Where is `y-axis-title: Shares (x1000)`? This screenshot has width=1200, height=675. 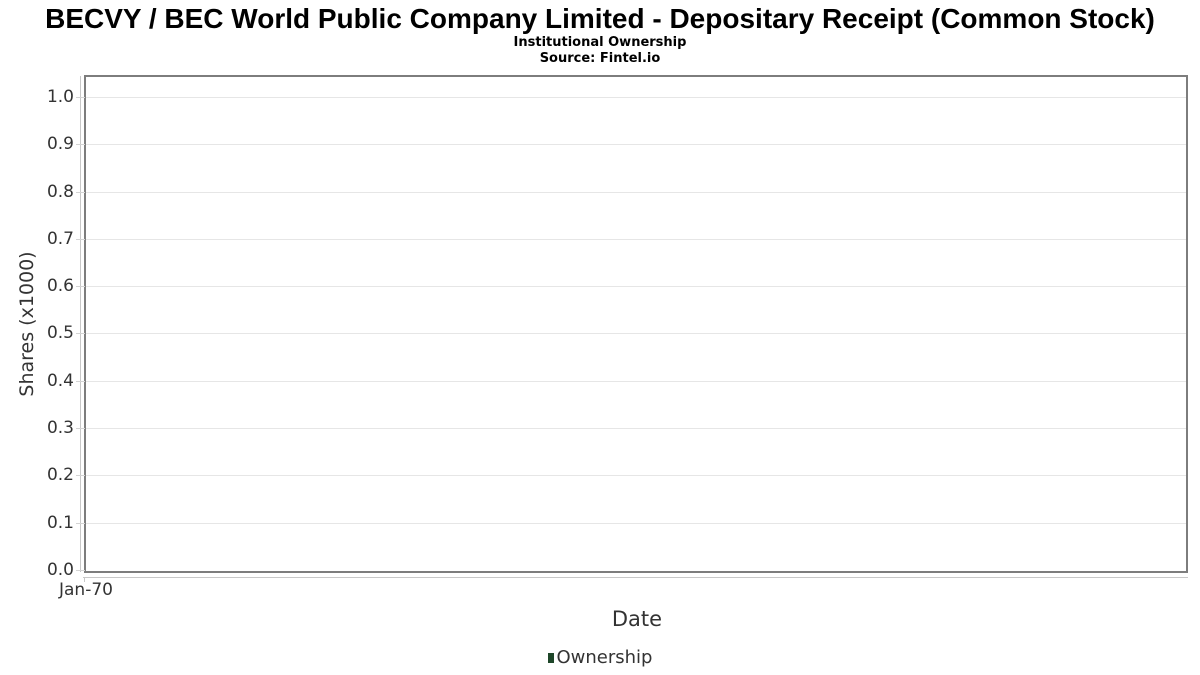
y-axis-title: Shares (x1000) is located at coordinates (27, 324).